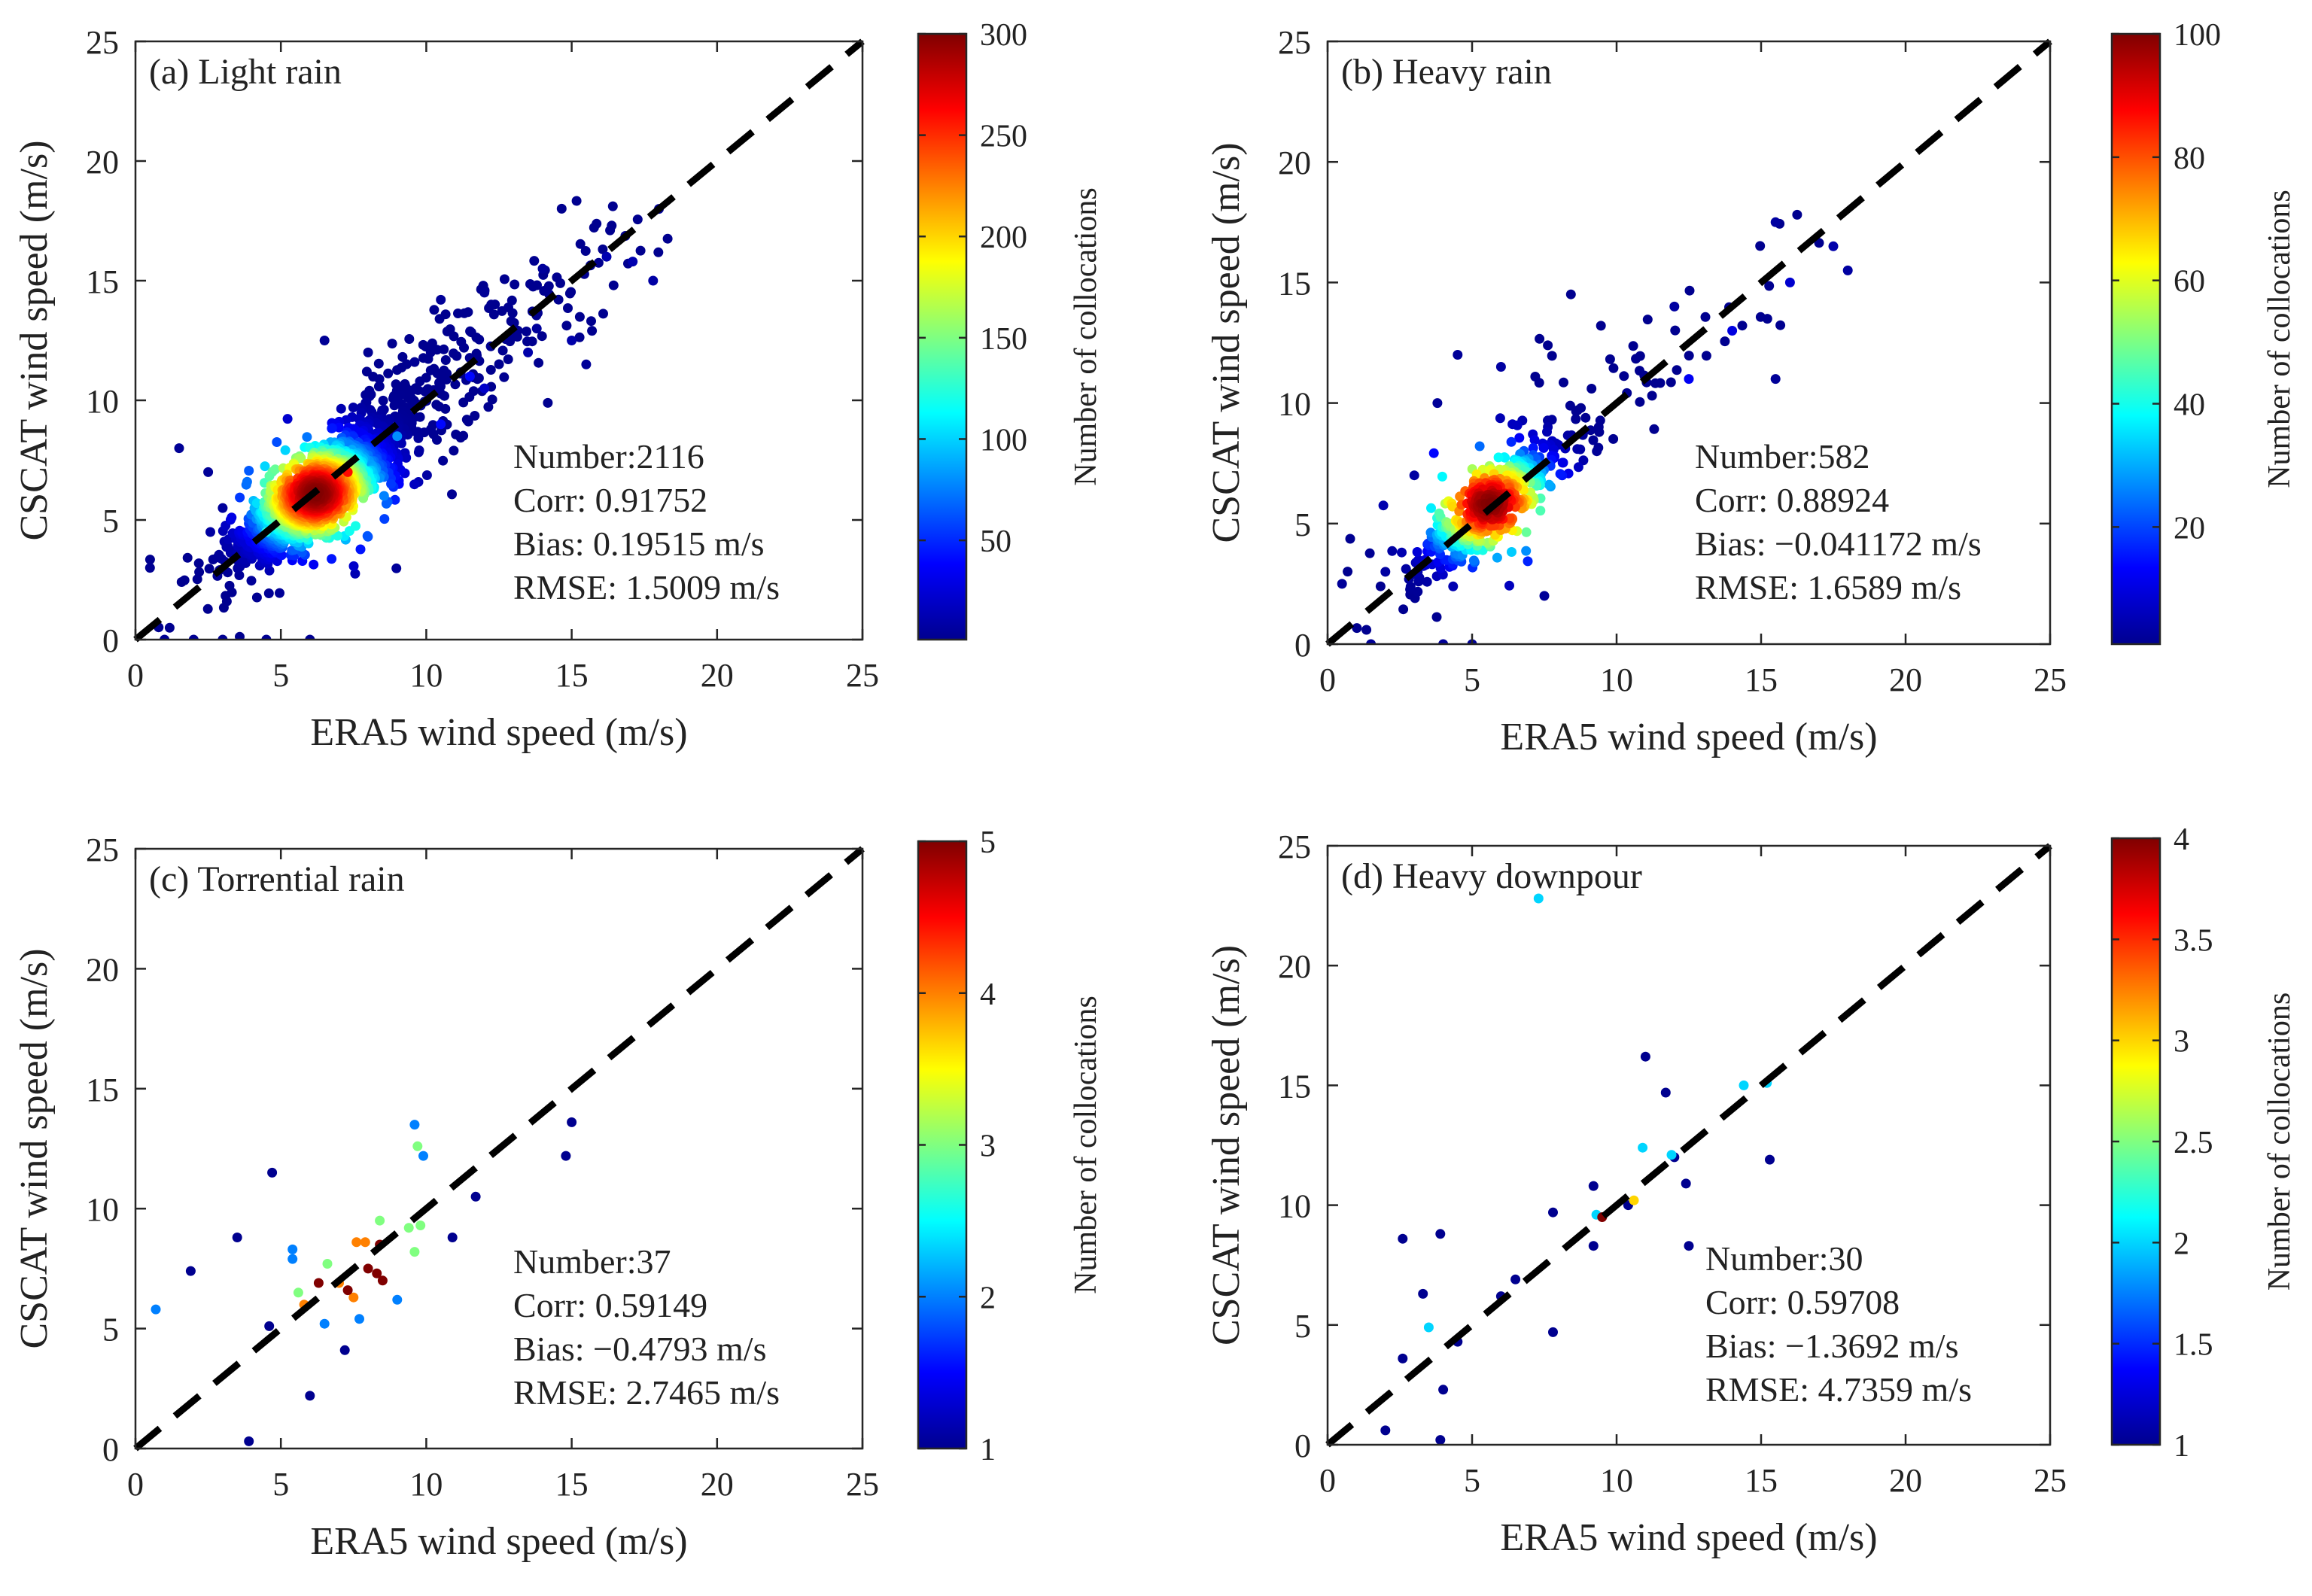 This screenshot has width=2312, height=1596. I want to click on colorbar-tick-label: 3.5, so click(2193, 940).